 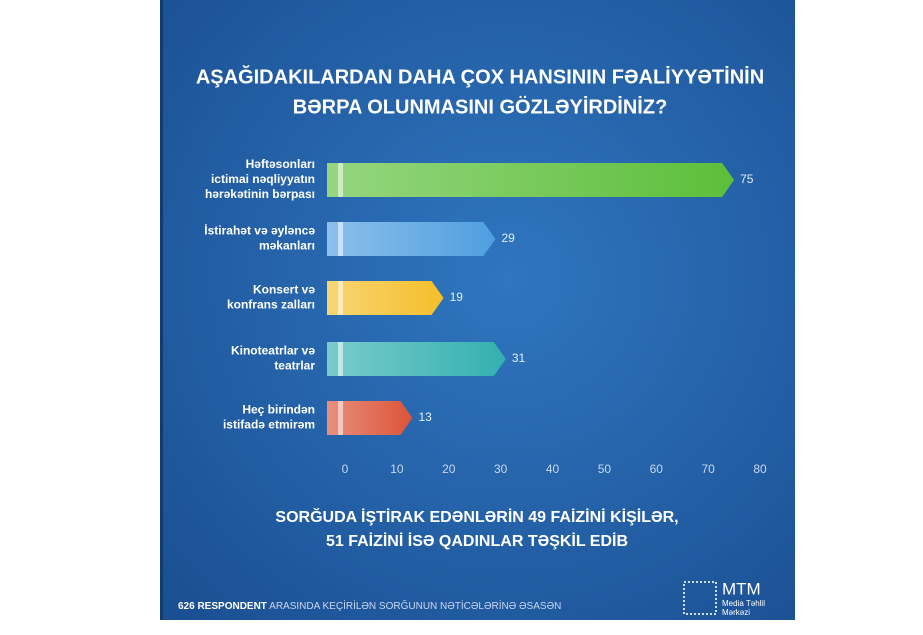 What do you see at coordinates (508, 238) in the screenshot?
I see `value-label: 29` at bounding box center [508, 238].